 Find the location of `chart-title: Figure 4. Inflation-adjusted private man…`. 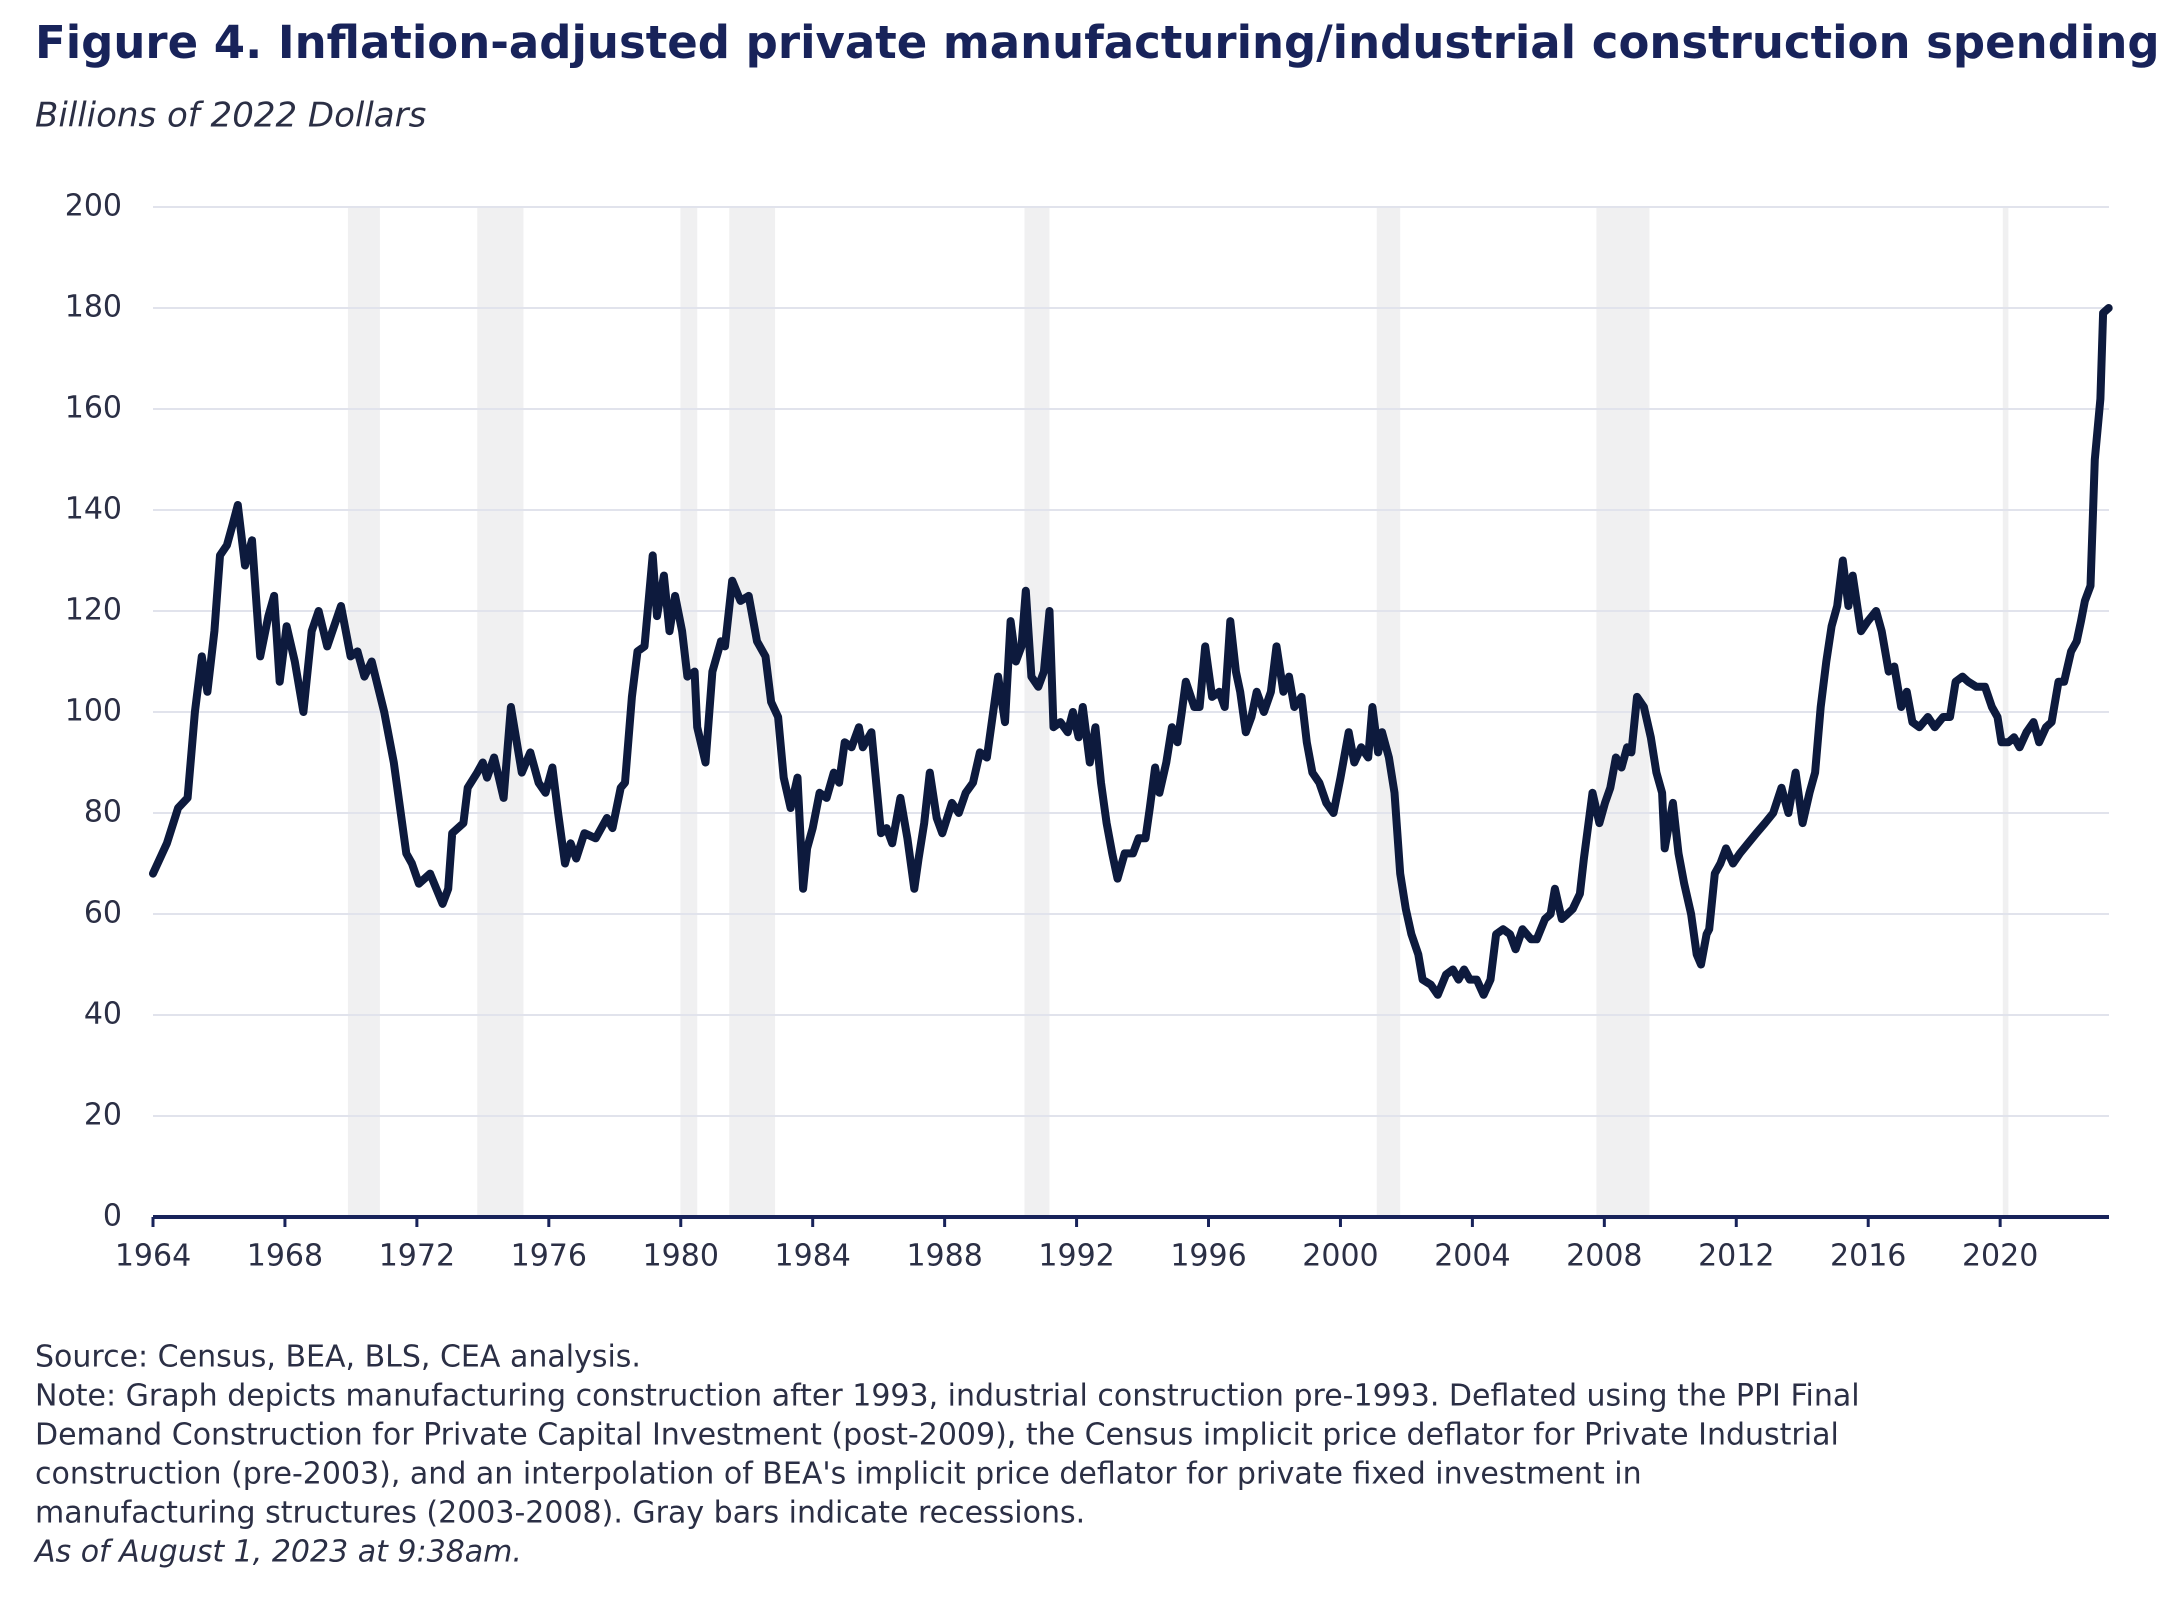

chart-title: Figure 4. Inflation-adjusted private man… is located at coordinates (1097, 42).